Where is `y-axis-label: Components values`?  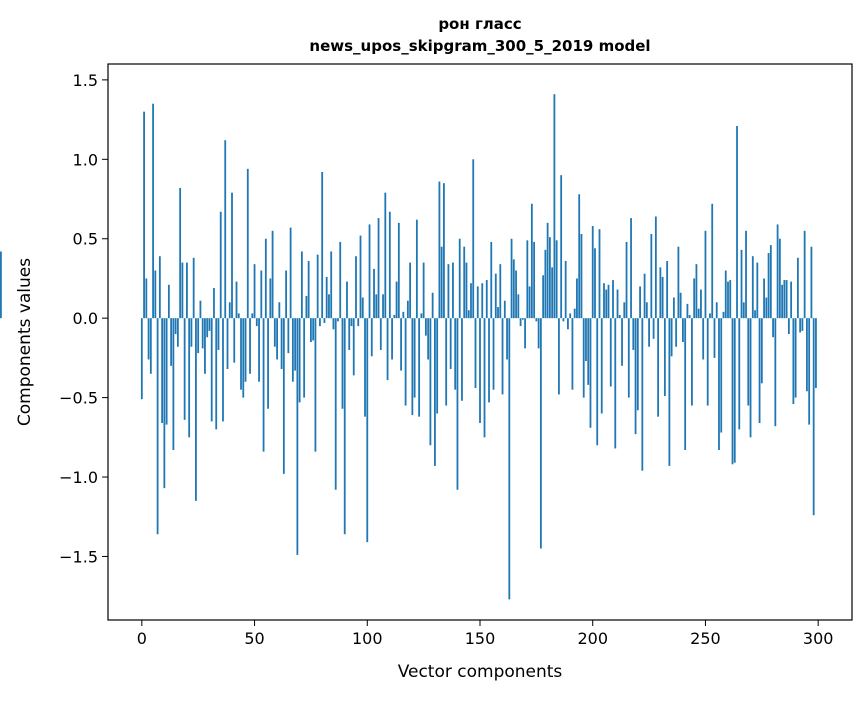 y-axis-label: Components values is located at coordinates (25, 342).